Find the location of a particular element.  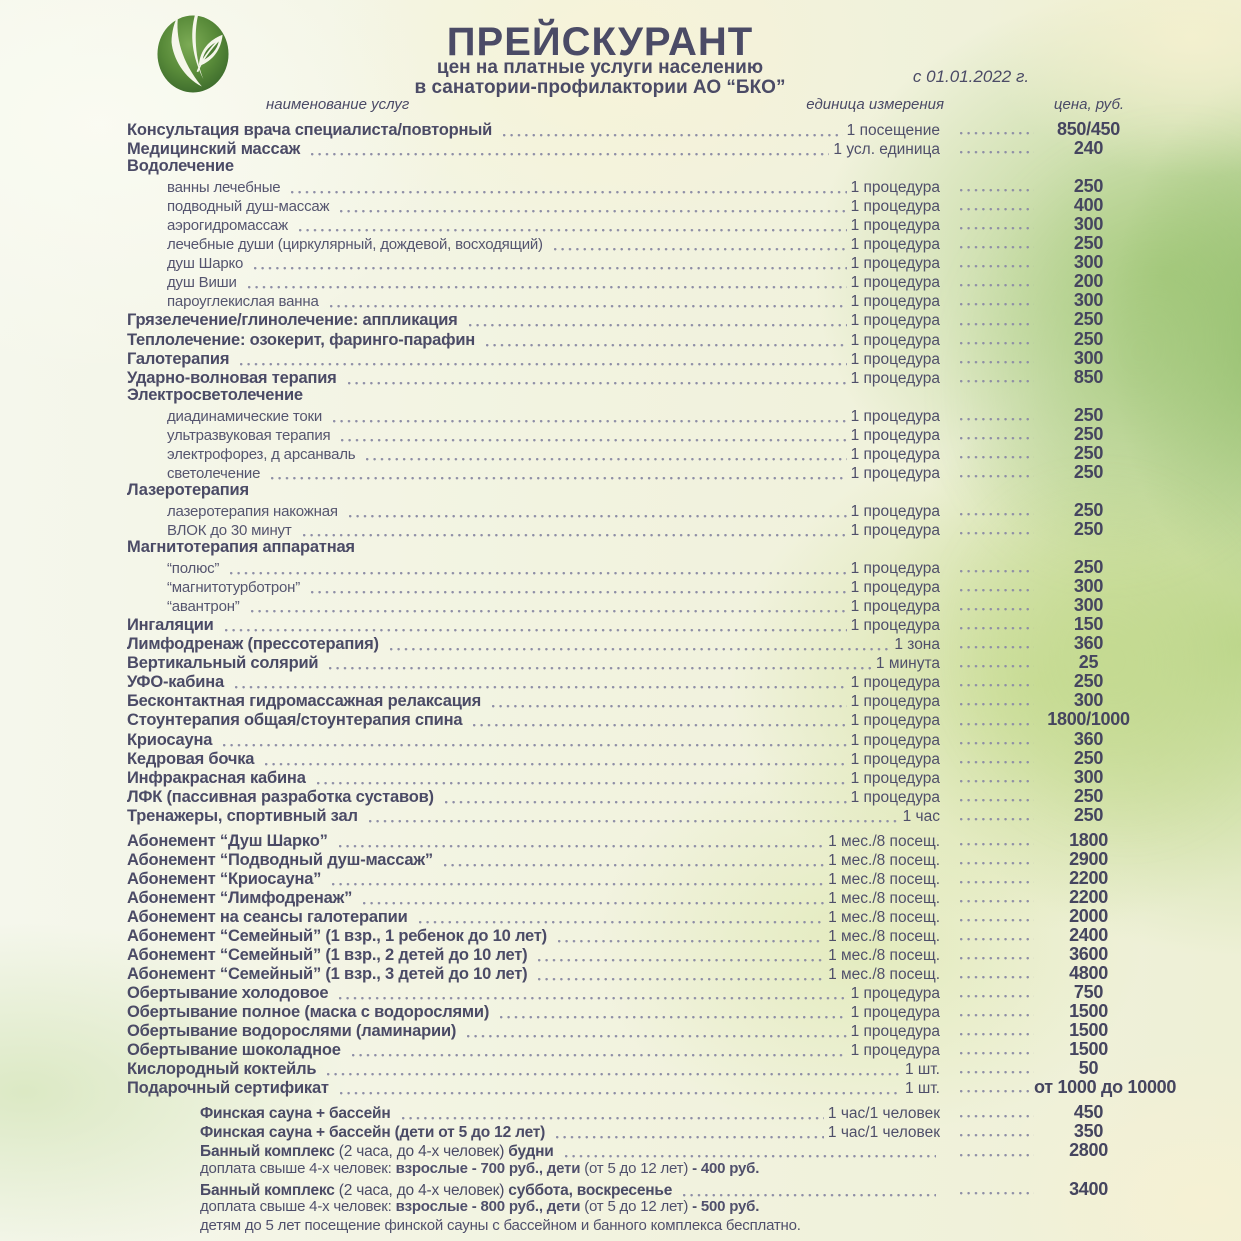

row-left: Водолечение is located at coordinates (533, 166).